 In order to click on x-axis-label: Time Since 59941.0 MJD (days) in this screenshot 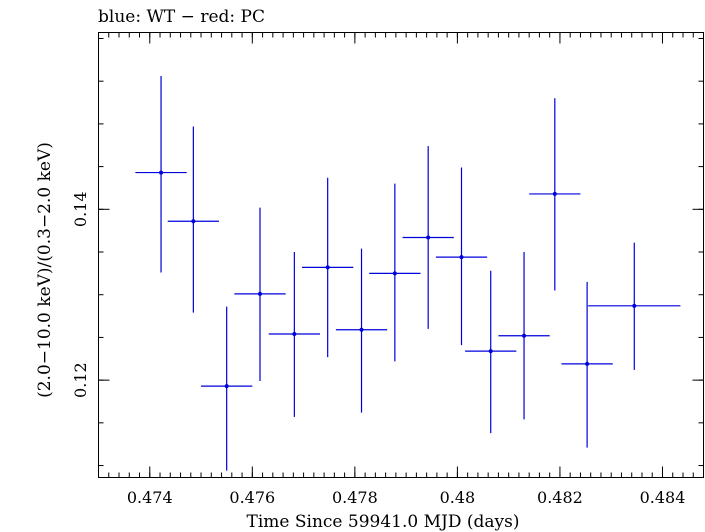, I will do `click(383, 522)`.